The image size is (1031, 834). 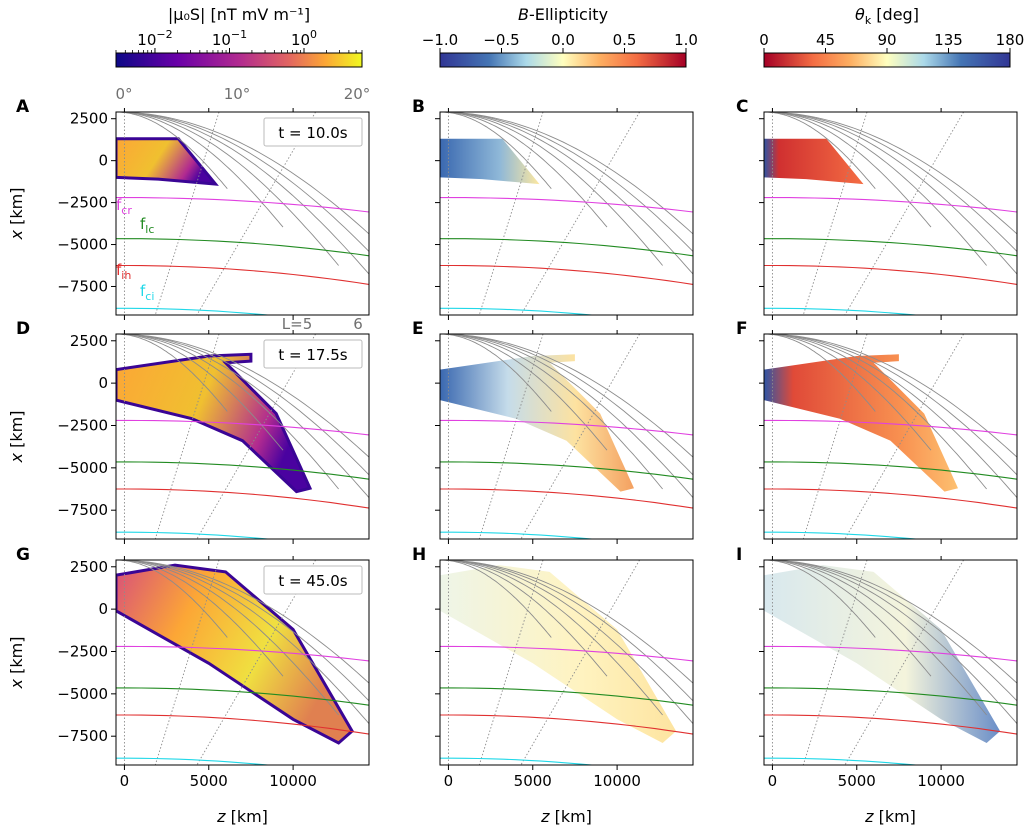 What do you see at coordinates (890, 498) in the screenshot?
I see `freq-line-ih` at bounding box center [890, 498].